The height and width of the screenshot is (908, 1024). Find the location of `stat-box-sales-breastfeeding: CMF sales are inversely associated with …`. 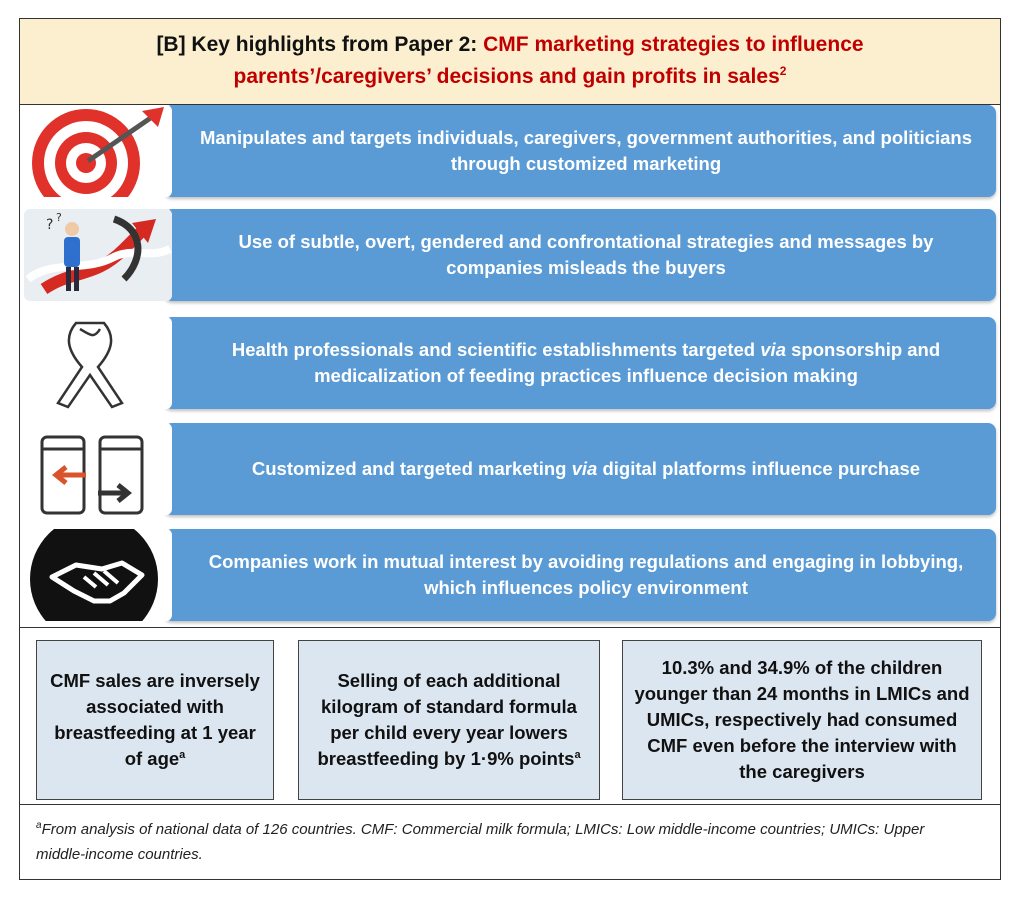

stat-box-sales-breastfeeding: CMF sales are inversely associated with … is located at coordinates (155, 720).